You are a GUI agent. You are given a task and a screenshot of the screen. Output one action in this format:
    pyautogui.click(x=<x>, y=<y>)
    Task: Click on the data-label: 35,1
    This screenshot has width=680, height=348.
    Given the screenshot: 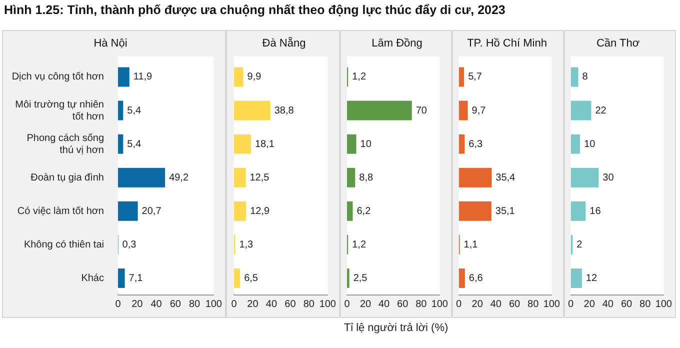 What is the action you would take?
    pyautogui.click(x=505, y=211)
    